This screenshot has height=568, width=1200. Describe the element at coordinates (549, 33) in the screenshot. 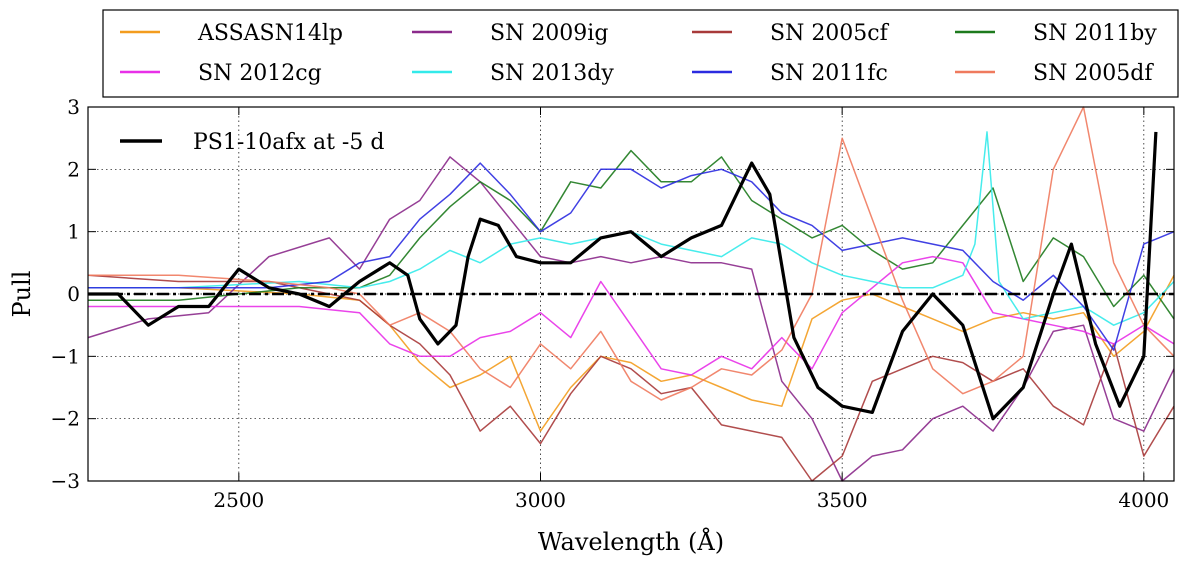

I see `legend-label: SN 2009ig` at that location.